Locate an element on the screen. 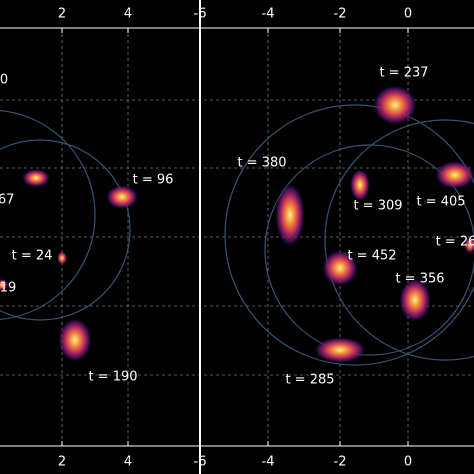  time-annotation: t = 237 is located at coordinates (403, 73).